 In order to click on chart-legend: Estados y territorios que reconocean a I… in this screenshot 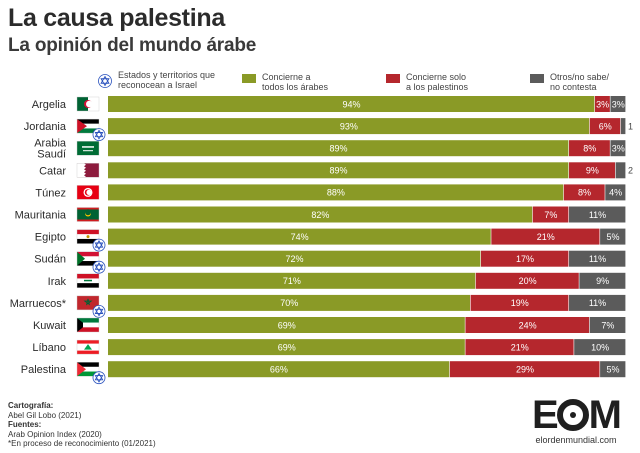, I will do `click(320, 83)`.